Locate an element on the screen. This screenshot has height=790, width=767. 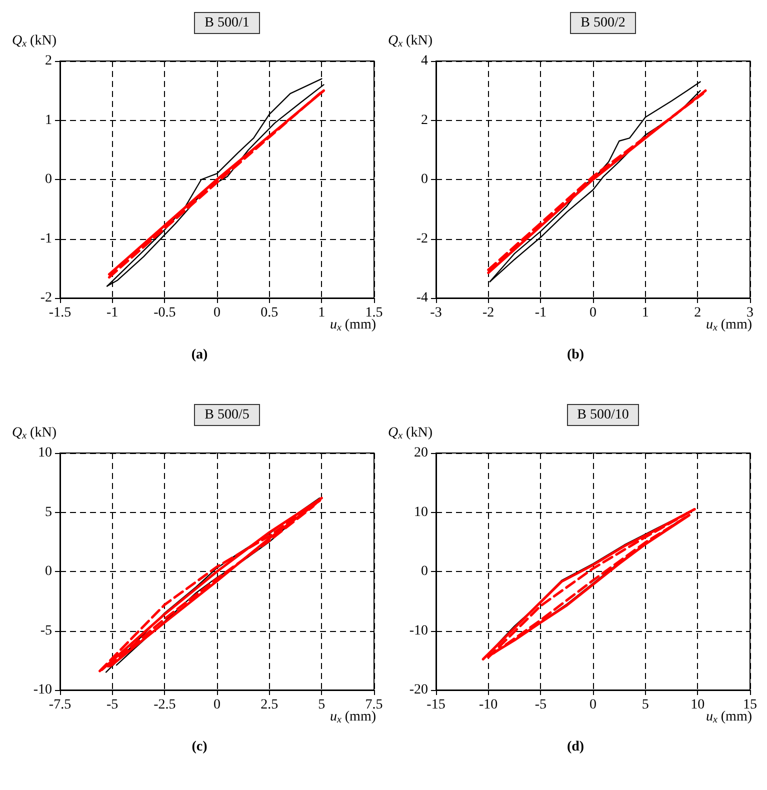
y-tick-label: 4 is located at coordinates (424, 61).